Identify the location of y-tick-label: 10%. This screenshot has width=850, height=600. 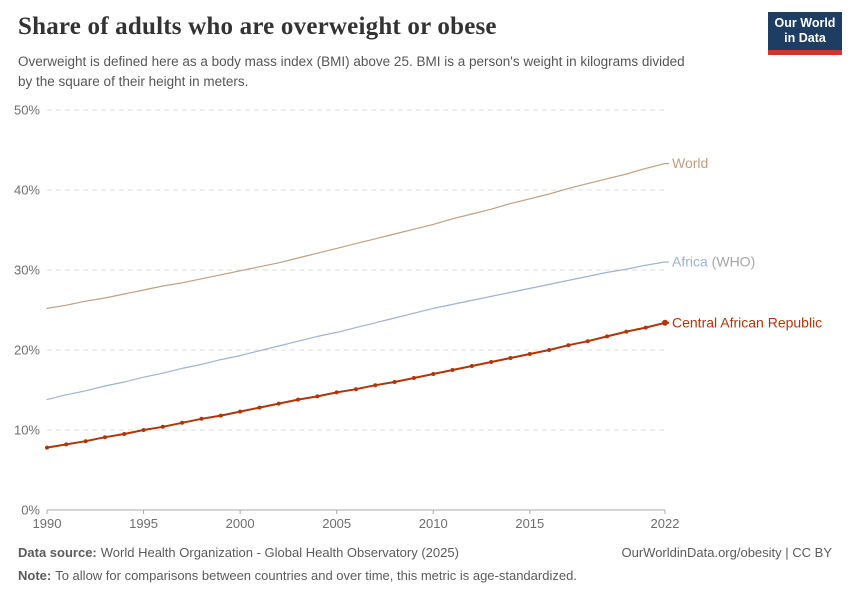
(27, 430).